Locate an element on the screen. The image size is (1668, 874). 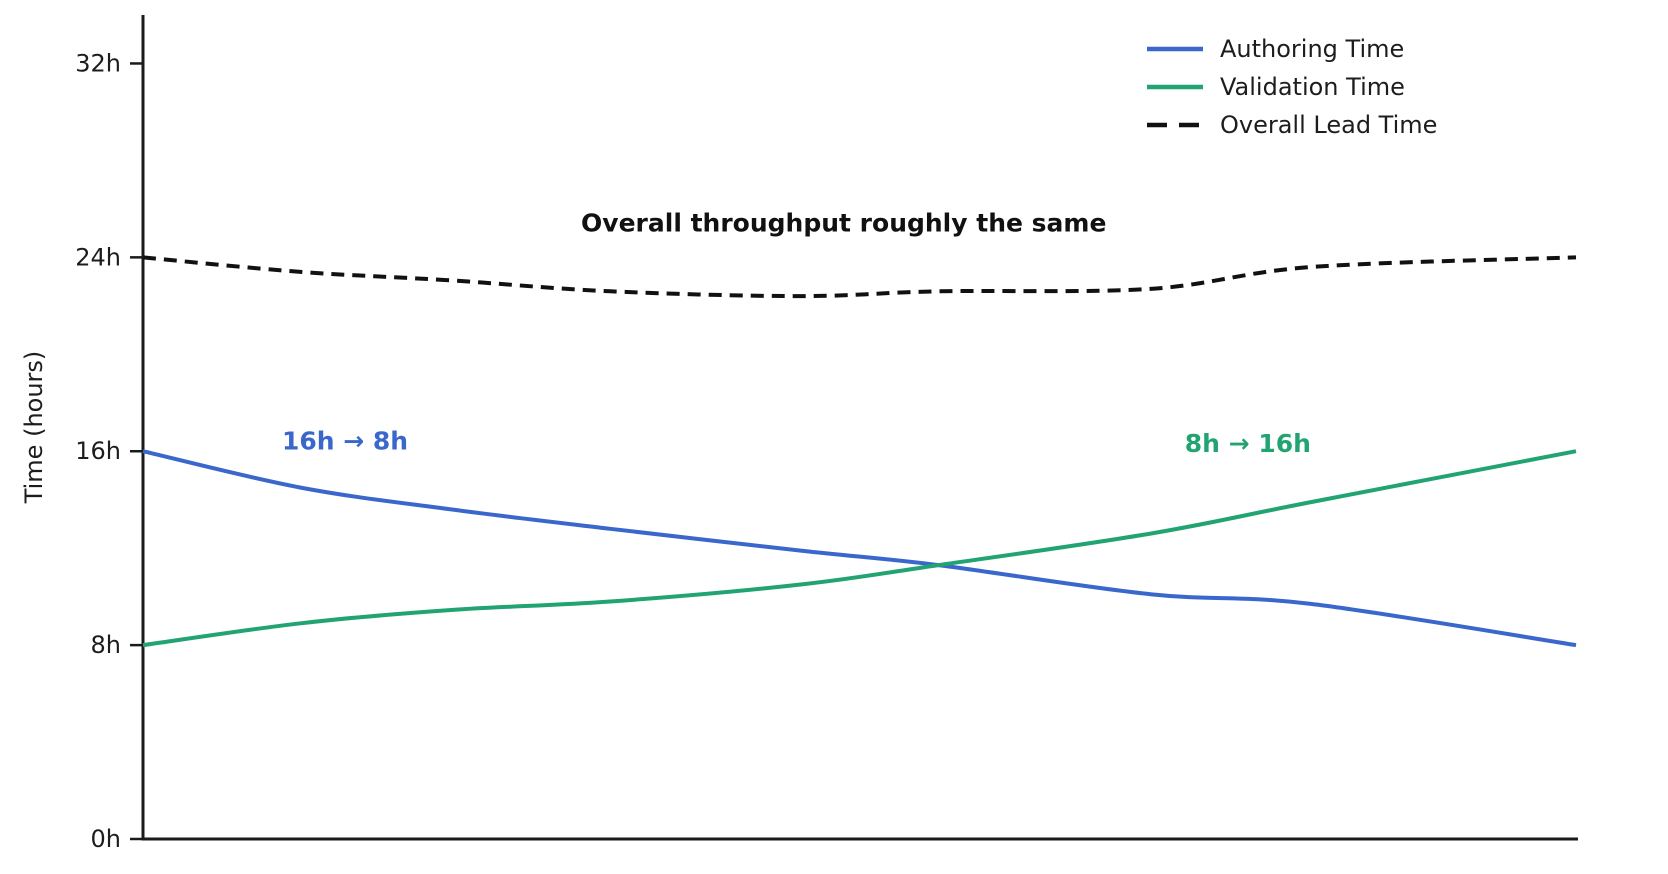
series-line-overall-lead-time is located at coordinates (859, 277).